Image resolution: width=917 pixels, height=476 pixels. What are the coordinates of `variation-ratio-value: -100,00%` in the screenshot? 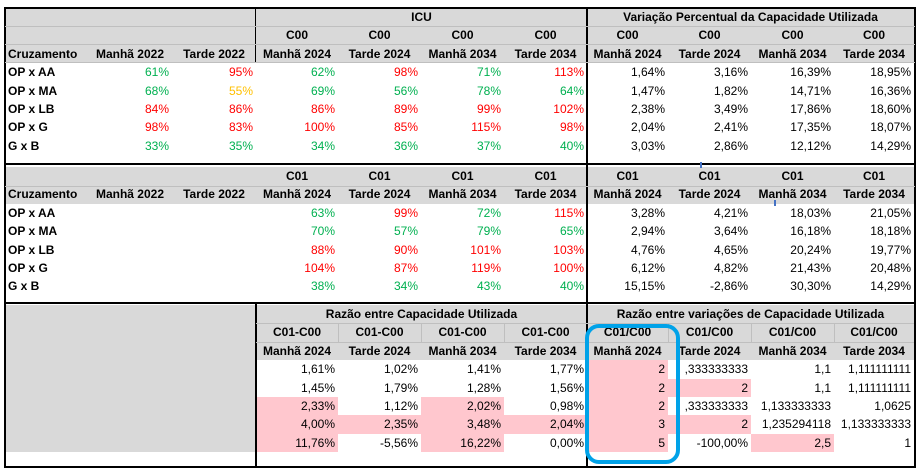 It's located at (722, 442).